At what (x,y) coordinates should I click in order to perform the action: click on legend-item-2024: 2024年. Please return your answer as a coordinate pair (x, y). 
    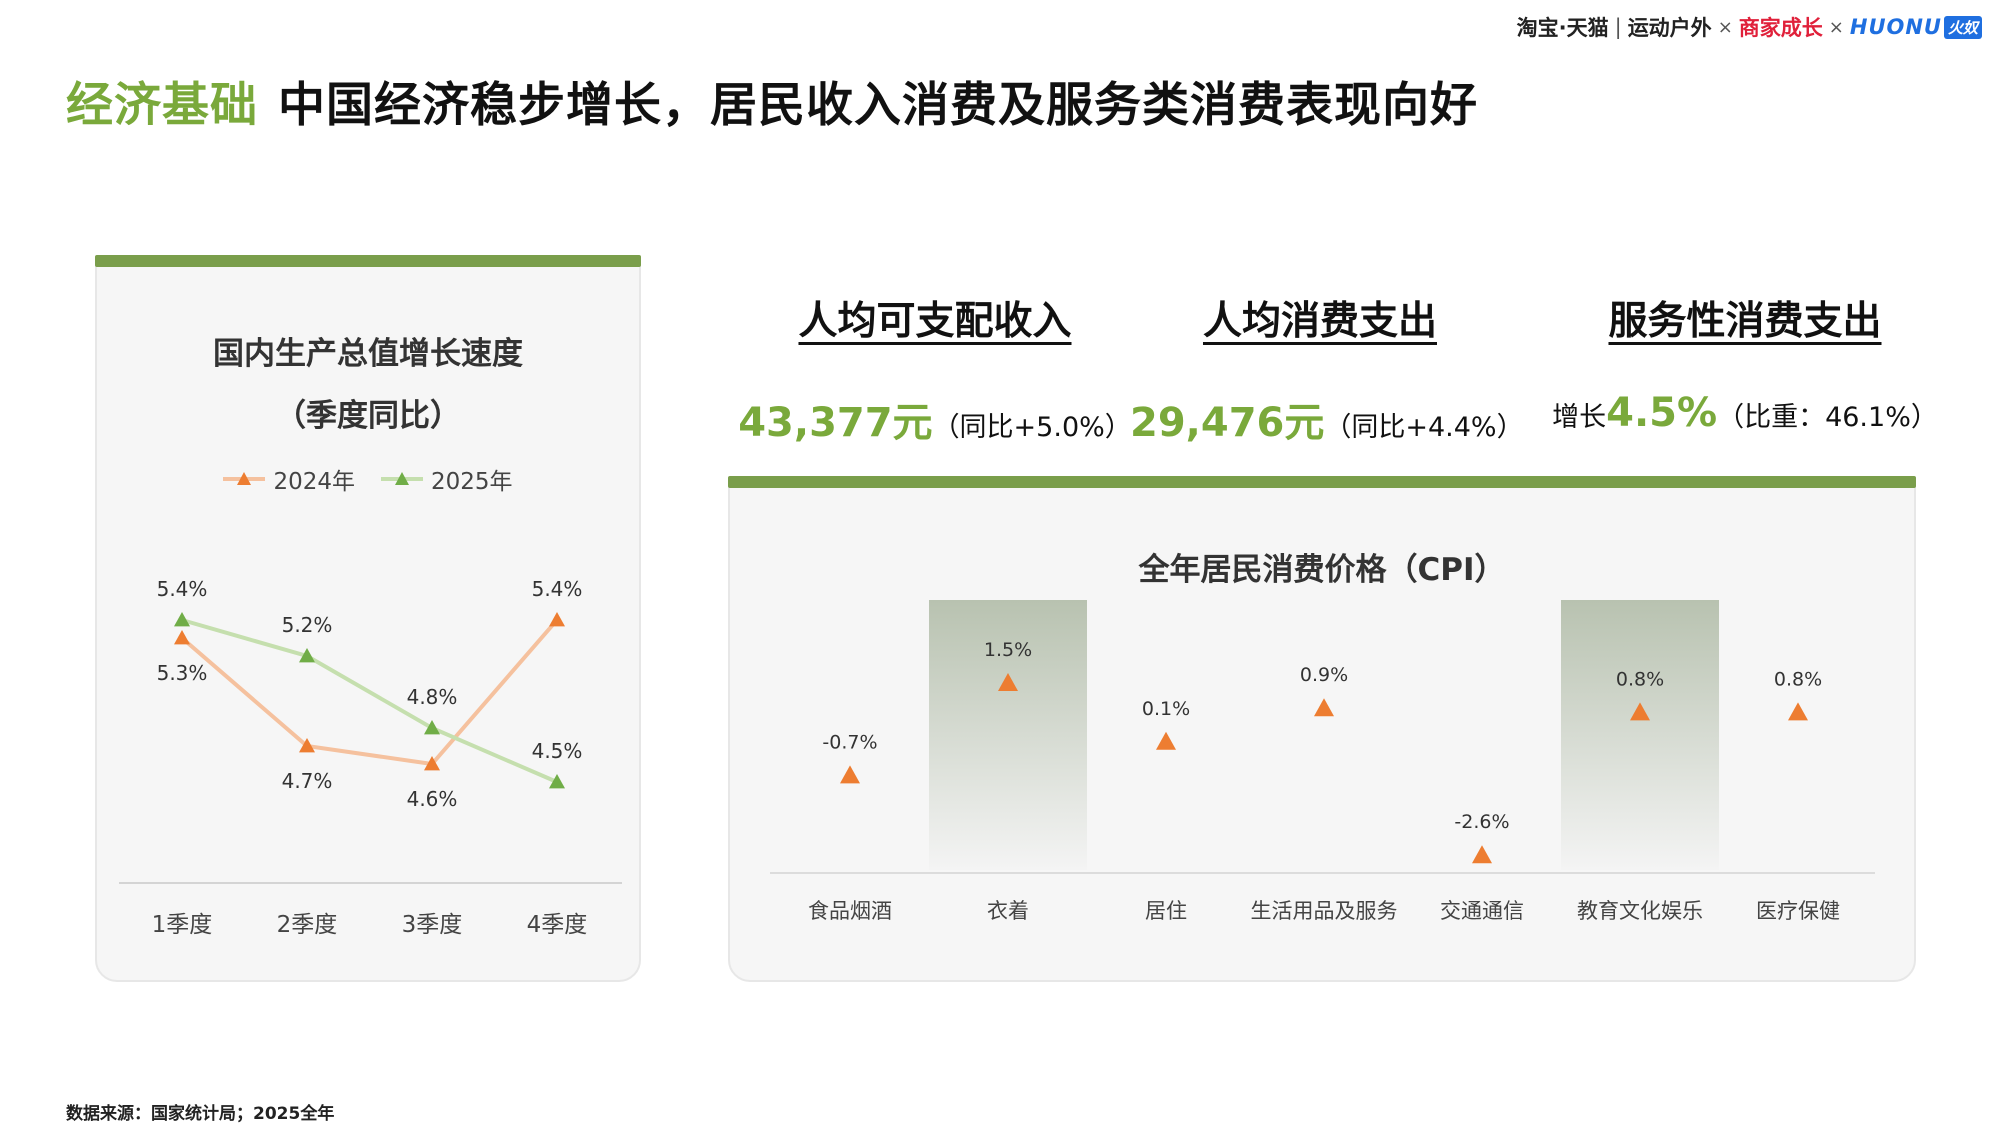
    Looking at the image, I should click on (289, 479).